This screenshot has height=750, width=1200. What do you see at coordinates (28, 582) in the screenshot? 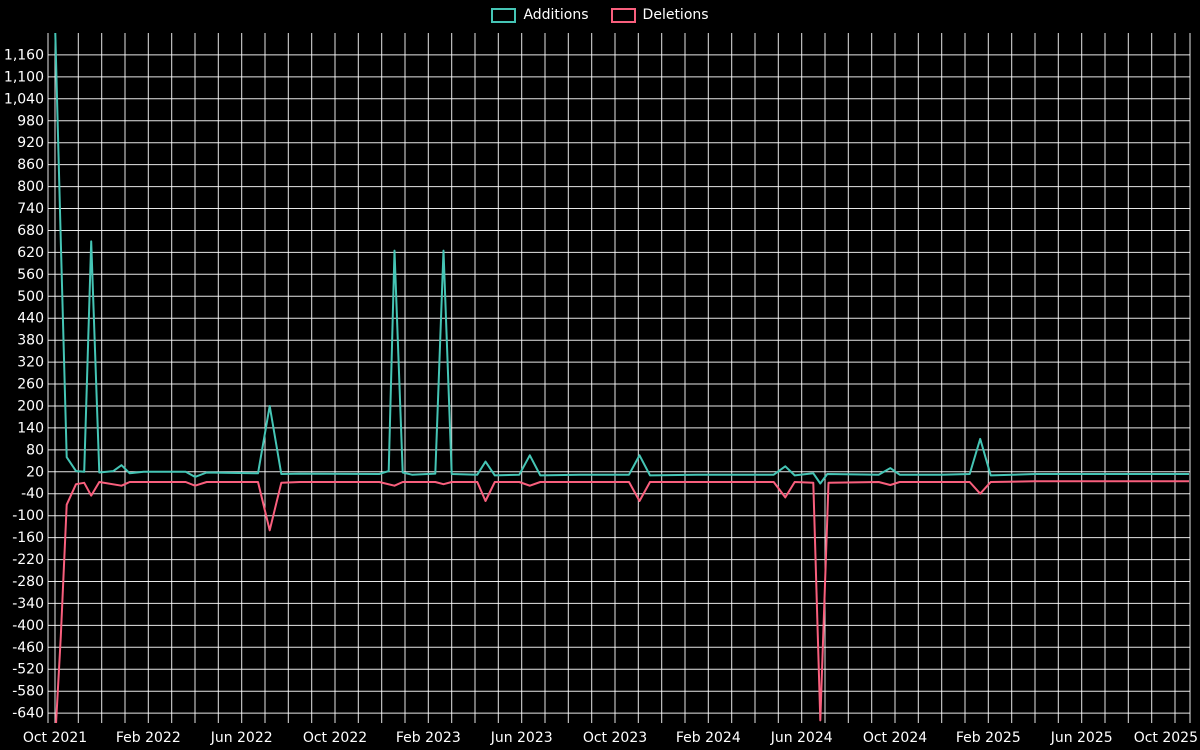
I see `y-tick-label: -280` at bounding box center [28, 582].